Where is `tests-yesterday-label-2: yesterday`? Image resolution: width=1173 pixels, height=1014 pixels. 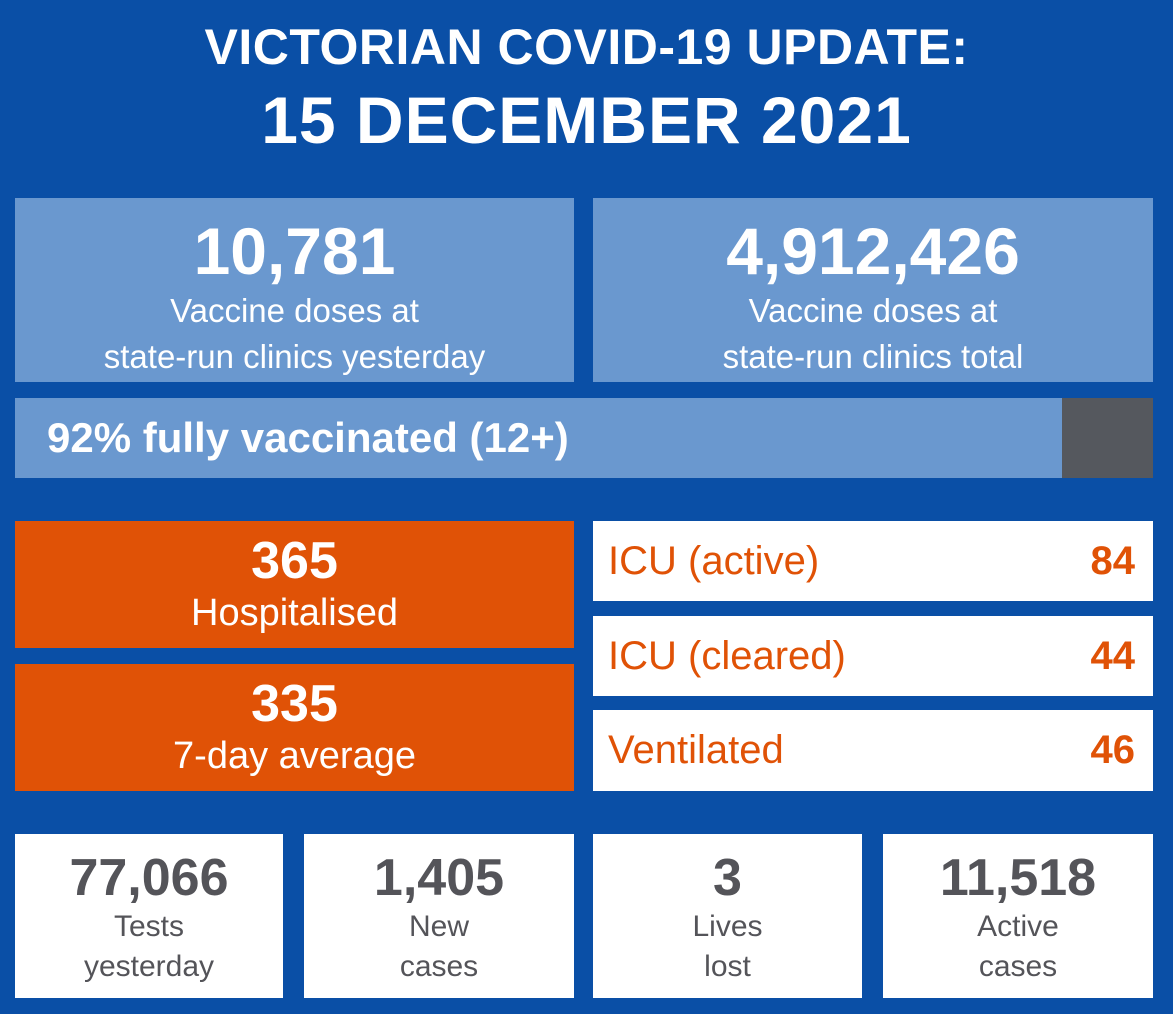 tests-yesterday-label-2: yesterday is located at coordinates (149, 966).